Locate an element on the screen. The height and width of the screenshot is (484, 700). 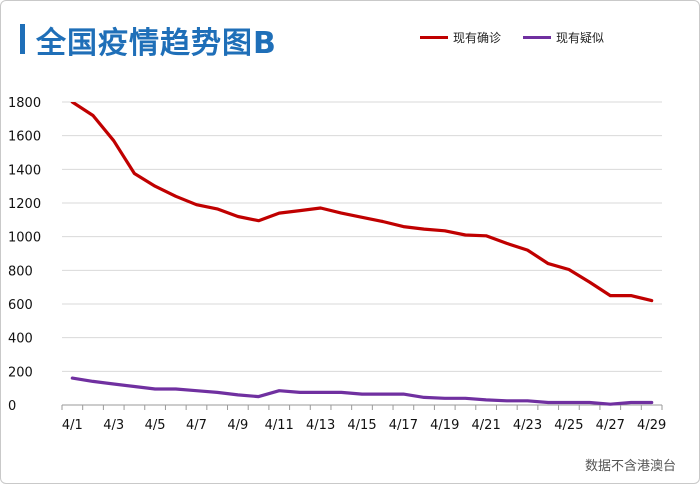
y-tick-label: 1000 is located at coordinates (24, 238).